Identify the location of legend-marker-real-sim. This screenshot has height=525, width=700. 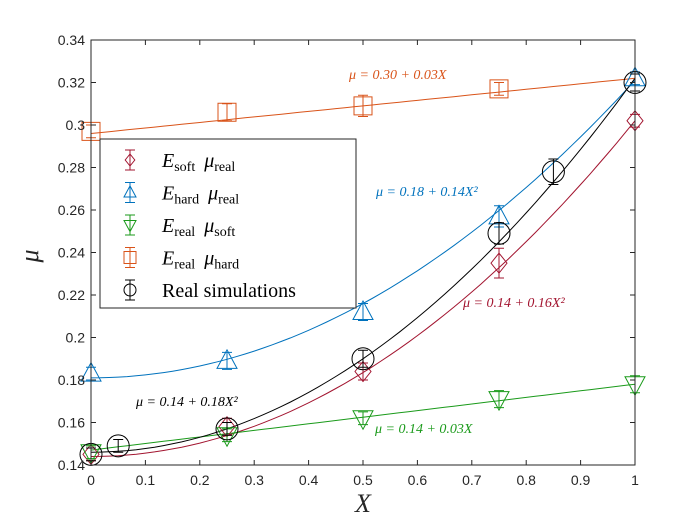
(130, 290).